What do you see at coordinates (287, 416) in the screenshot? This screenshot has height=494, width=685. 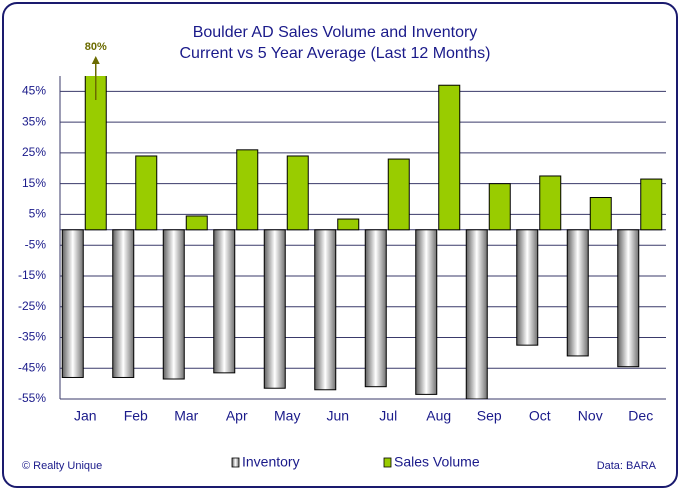 I see `x-tick-label: May` at bounding box center [287, 416].